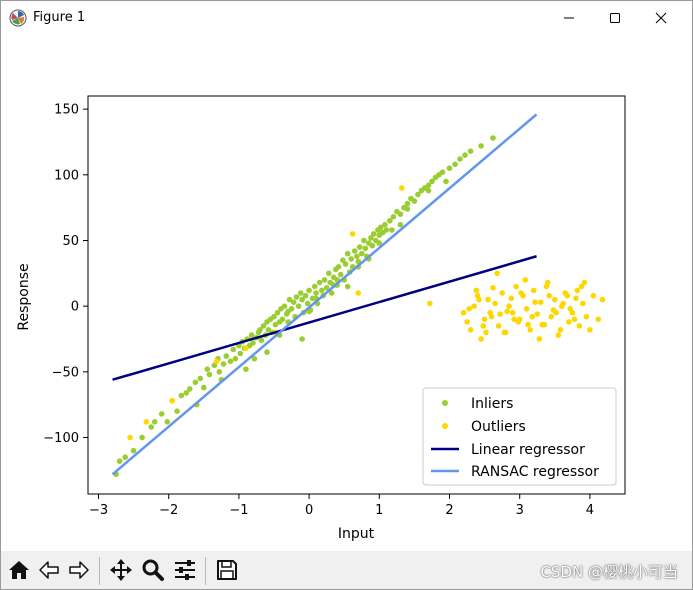  Describe the element at coordinates (75, 307) in the screenshot. I see `y-tick-label: 0` at that location.